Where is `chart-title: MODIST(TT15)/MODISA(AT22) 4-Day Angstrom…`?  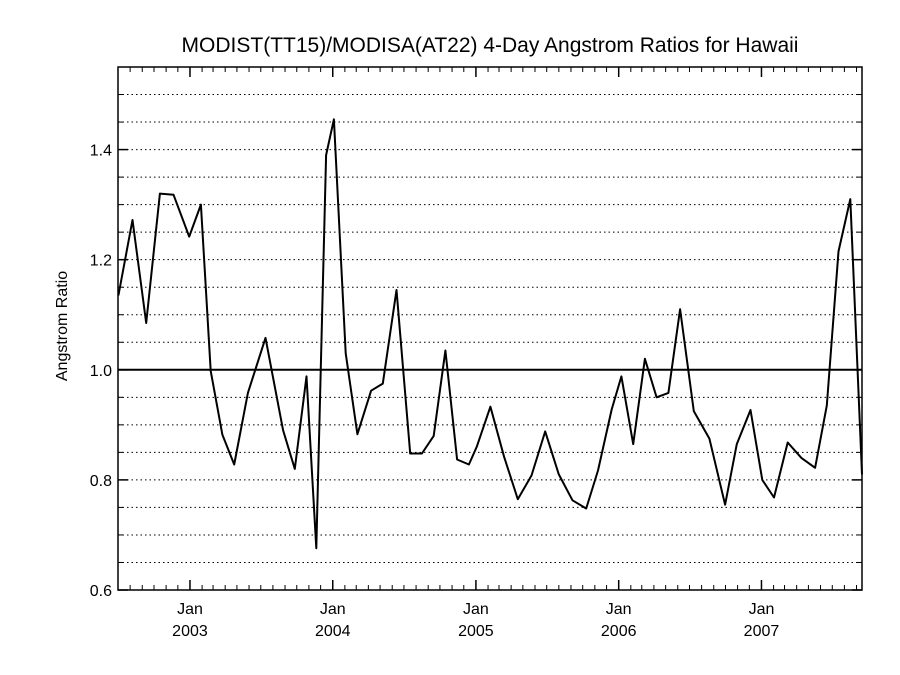
chart-title: MODIST(TT15)/MODISA(AT22) 4-Day Angstrom… is located at coordinates (490, 45).